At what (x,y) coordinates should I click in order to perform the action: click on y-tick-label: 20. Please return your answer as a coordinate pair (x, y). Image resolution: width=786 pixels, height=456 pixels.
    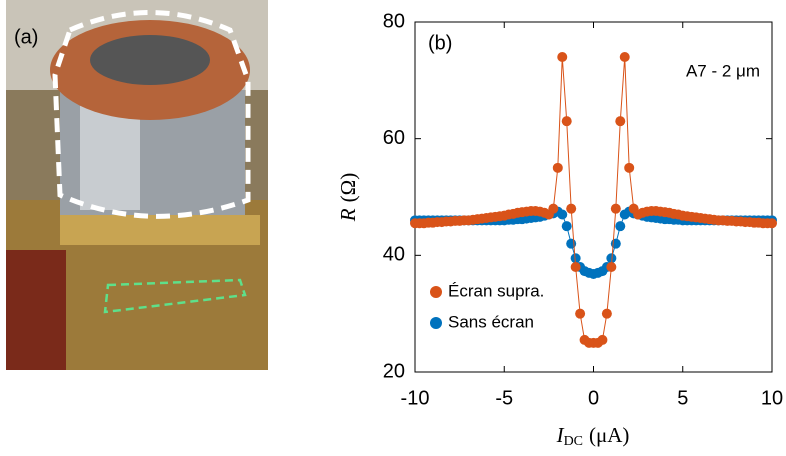
    Looking at the image, I should click on (394, 371).